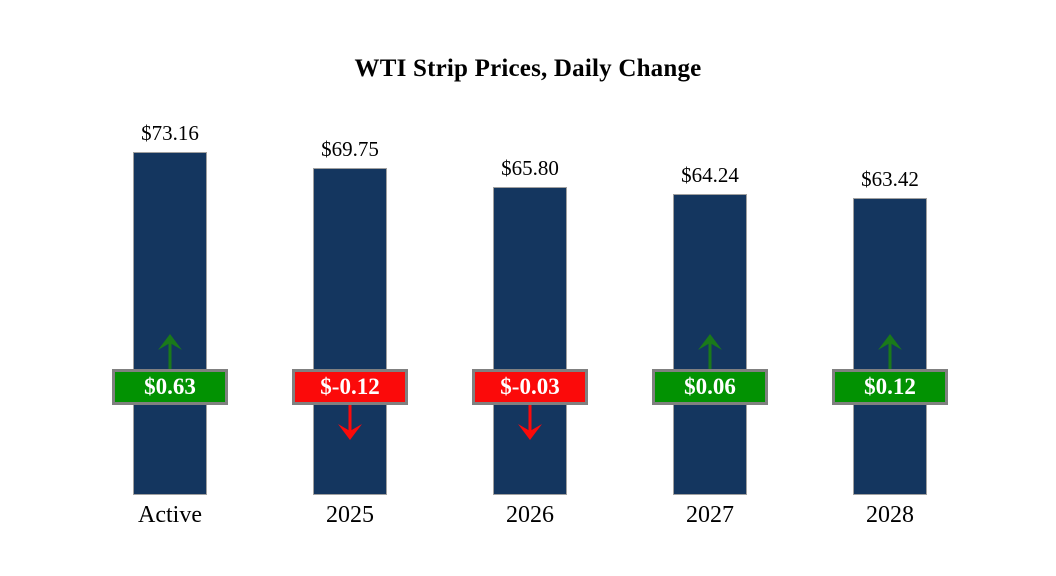  Describe the element at coordinates (890, 515) in the screenshot. I see `category-label: 2028` at that location.